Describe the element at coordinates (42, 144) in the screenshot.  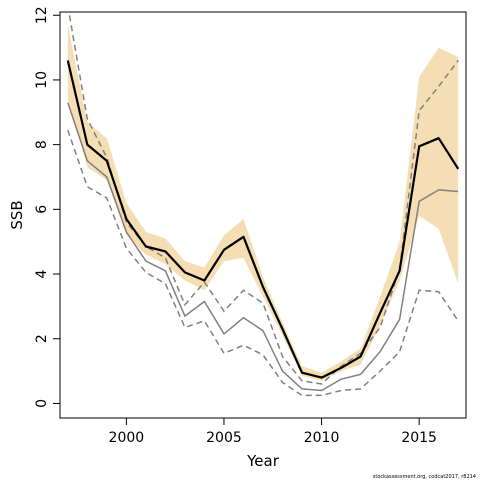
I see `y-tick-label: 8` at that location.